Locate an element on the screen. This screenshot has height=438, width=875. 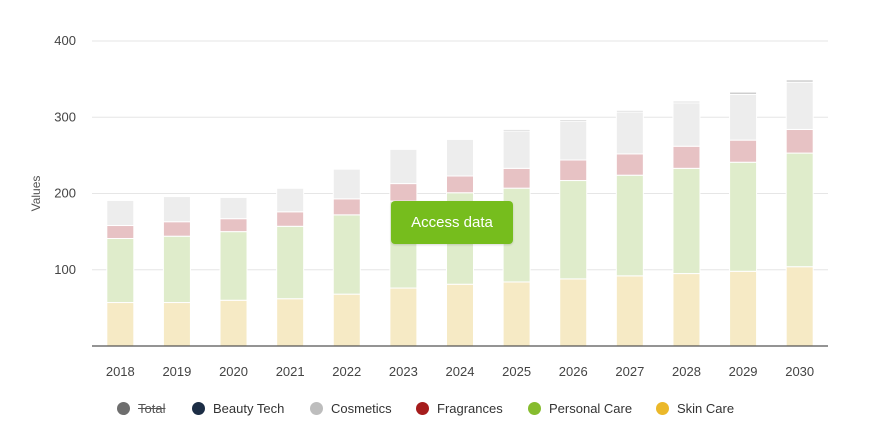
bar-skin-care-2022 is located at coordinates (346, 320).